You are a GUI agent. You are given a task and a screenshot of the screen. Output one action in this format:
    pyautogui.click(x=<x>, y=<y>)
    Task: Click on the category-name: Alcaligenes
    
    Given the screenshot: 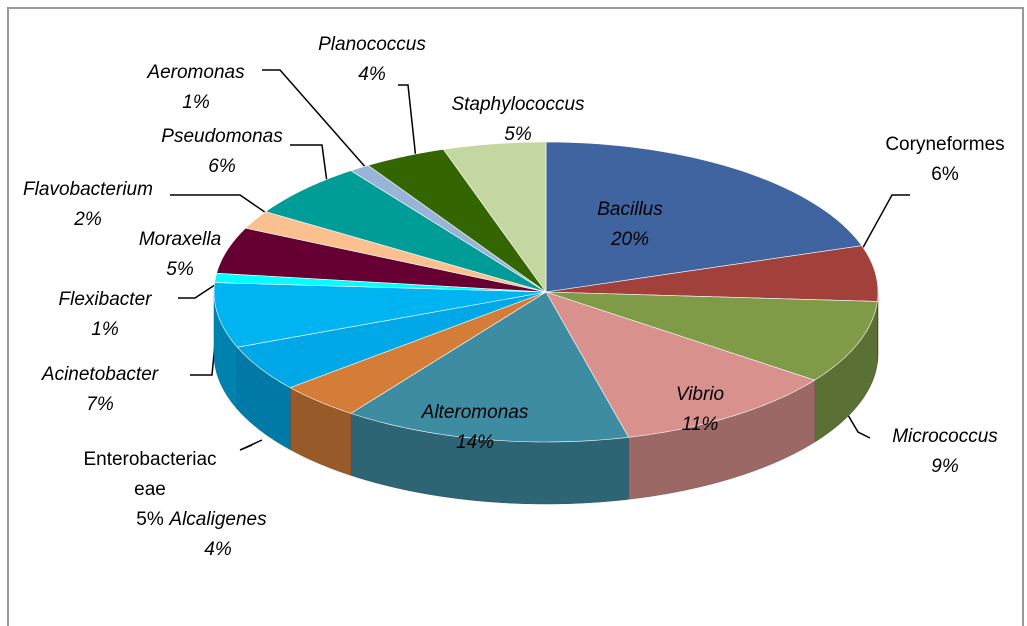 What is the action you would take?
    pyautogui.click(x=218, y=519)
    